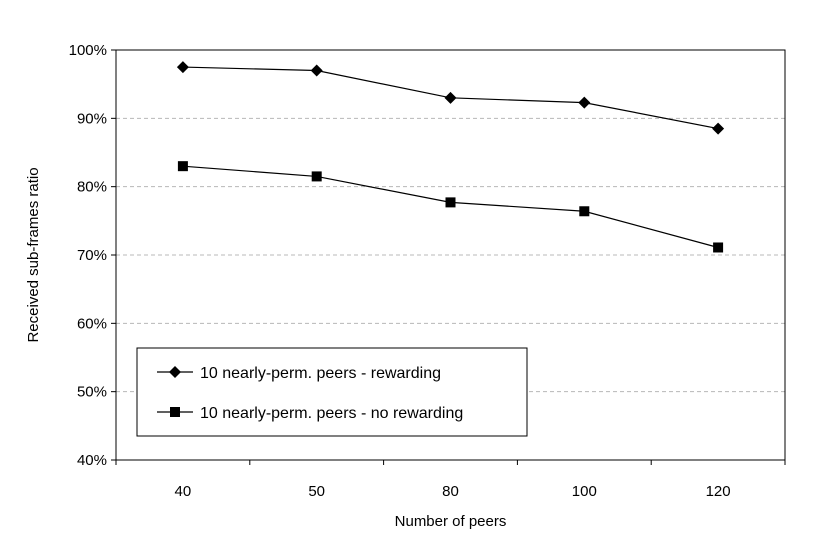 The width and height of the screenshot is (826, 553). I want to click on y-axis-title: Received sub-frames ratio, so click(33, 254).